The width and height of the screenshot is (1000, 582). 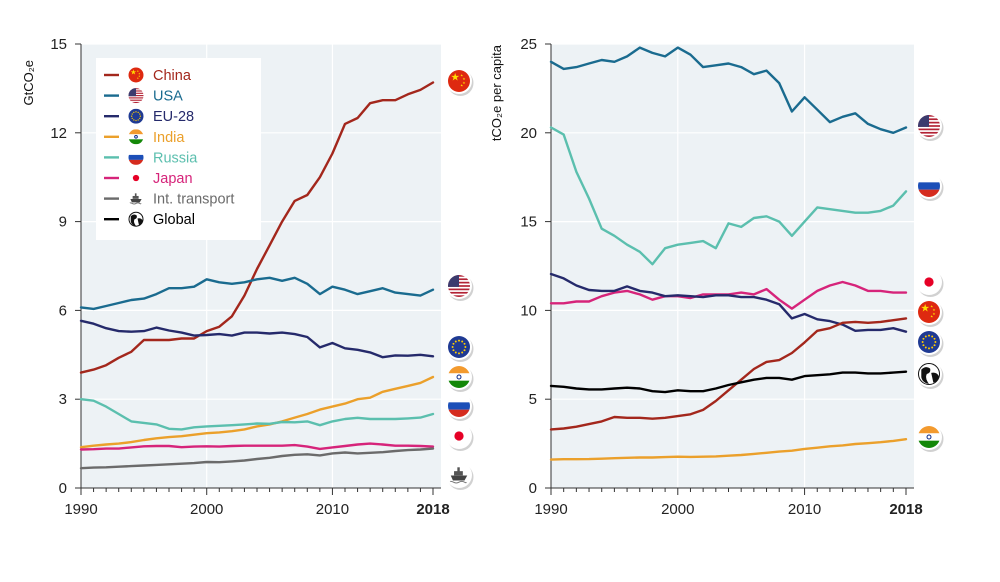 I want to click on y-axis-label: GtCO₂e, so click(x=28, y=83).